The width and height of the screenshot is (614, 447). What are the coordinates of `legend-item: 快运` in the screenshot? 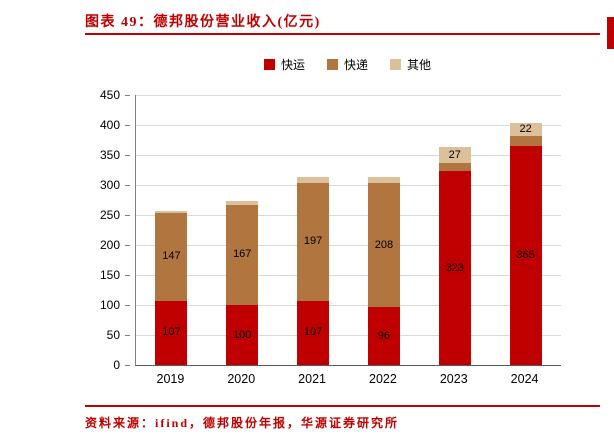 It's located at (284, 64).